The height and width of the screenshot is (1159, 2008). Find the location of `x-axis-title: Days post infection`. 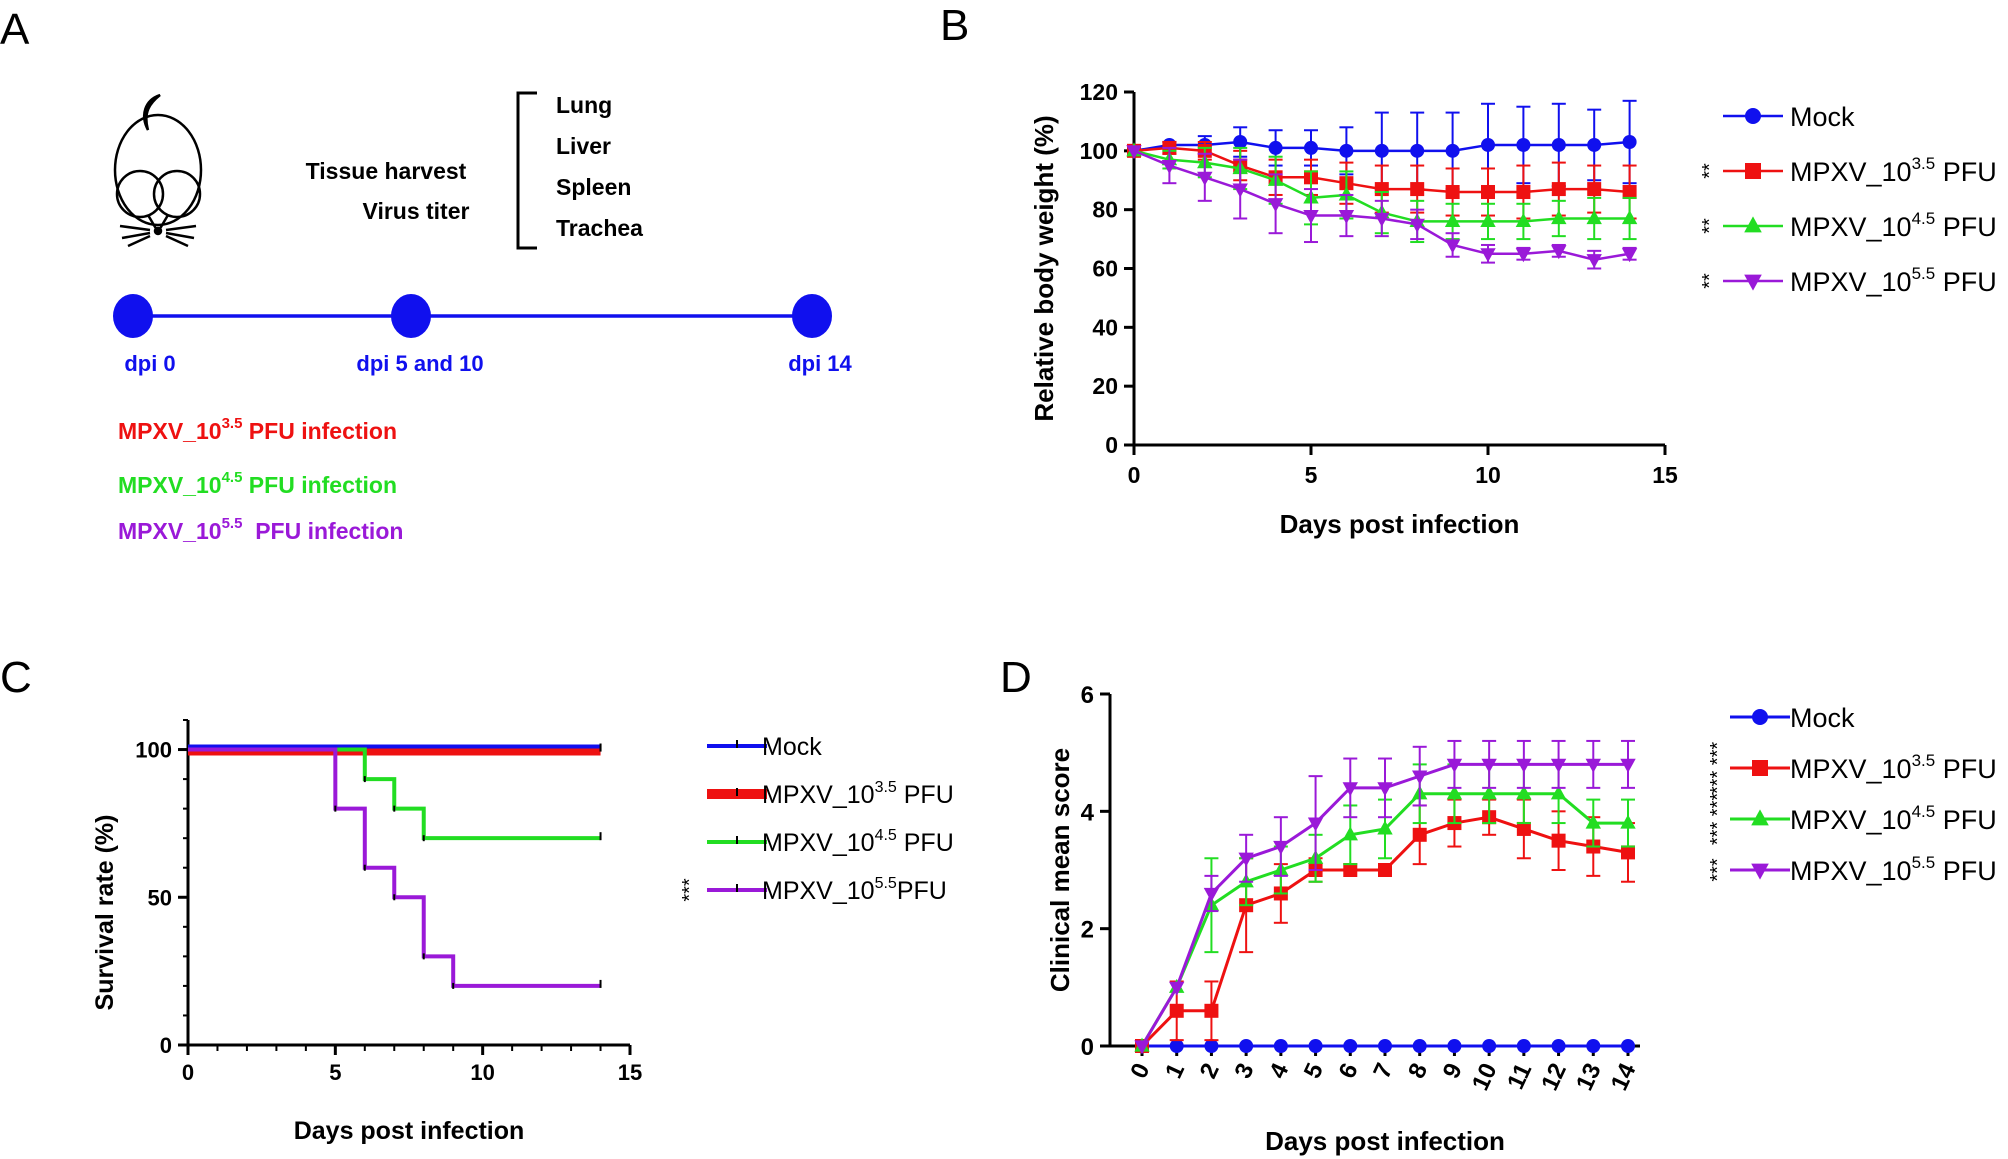

x-axis-title: Days post infection is located at coordinates (1400, 524).